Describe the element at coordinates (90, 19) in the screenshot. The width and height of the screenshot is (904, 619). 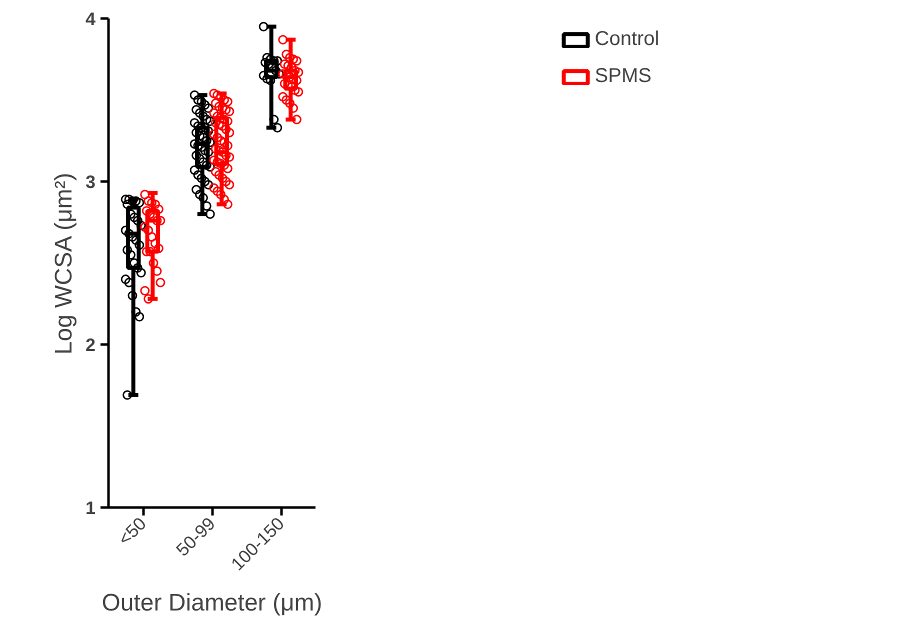
I see `y-tick-label: 4` at that location.